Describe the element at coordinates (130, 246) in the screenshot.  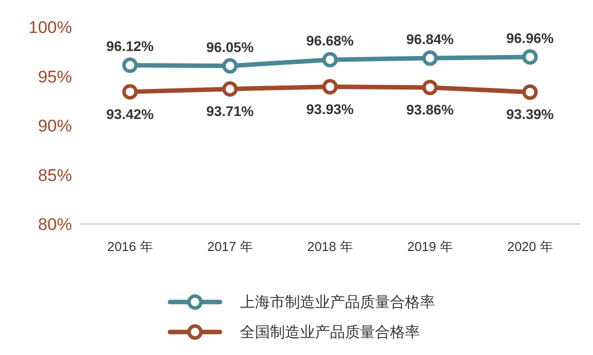
I see `x-tick-label: 2016 年` at that location.